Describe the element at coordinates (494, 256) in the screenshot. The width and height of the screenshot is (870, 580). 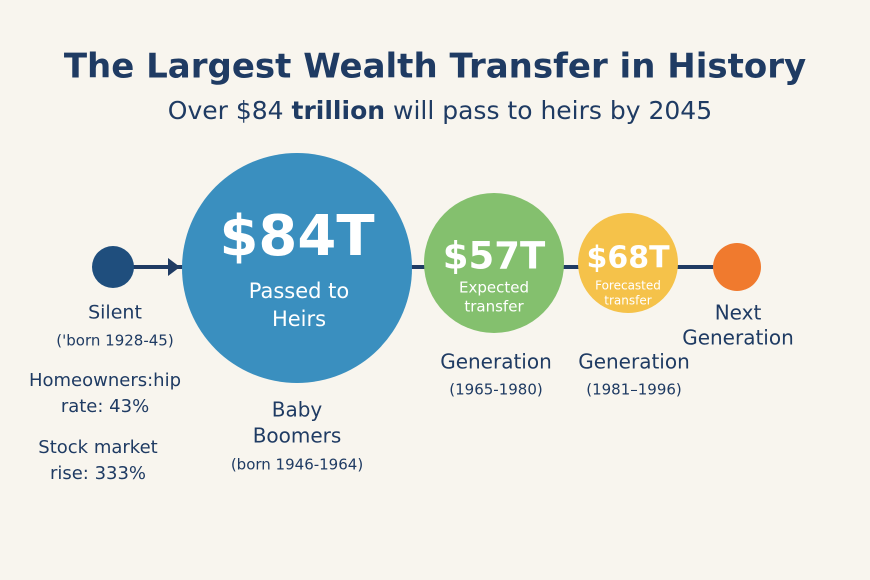
I see `node-amount: $57T` at that location.